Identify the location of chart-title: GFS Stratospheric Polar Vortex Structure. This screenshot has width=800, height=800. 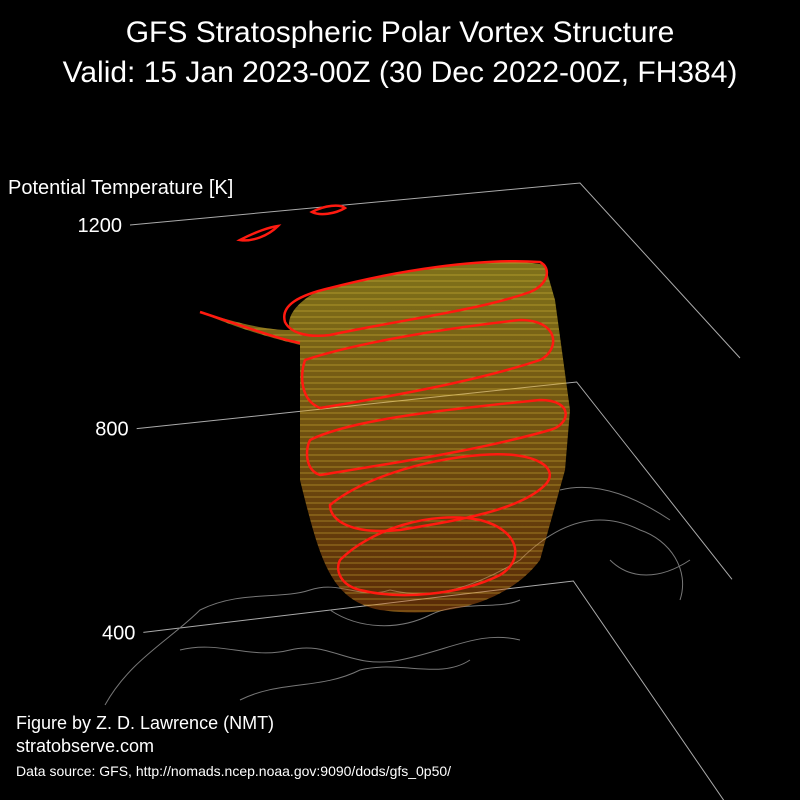
(400, 32).